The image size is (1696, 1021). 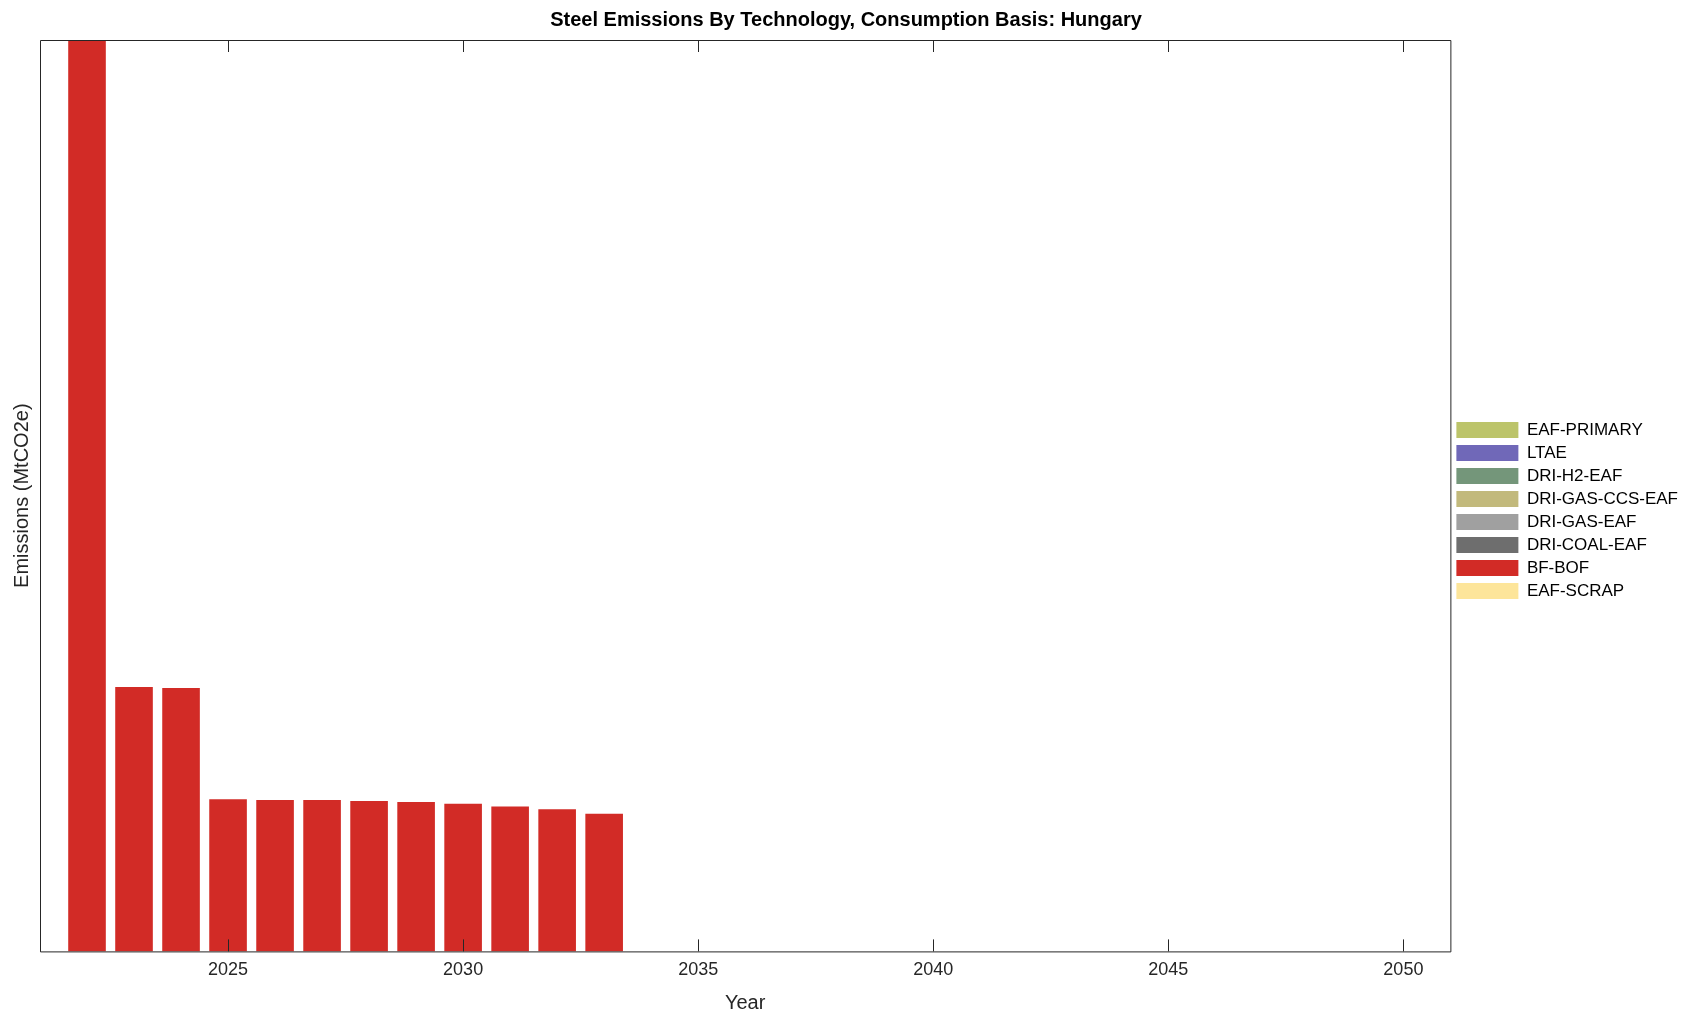 What do you see at coordinates (1574, 475) in the screenshot?
I see `legend-label: DRI-H2-EAF` at bounding box center [1574, 475].